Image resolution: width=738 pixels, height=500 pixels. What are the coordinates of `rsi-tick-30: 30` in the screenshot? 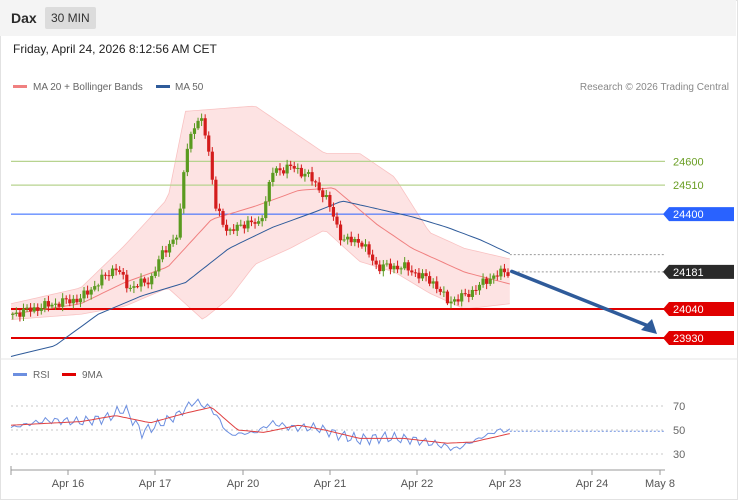 It's located at (679, 455).